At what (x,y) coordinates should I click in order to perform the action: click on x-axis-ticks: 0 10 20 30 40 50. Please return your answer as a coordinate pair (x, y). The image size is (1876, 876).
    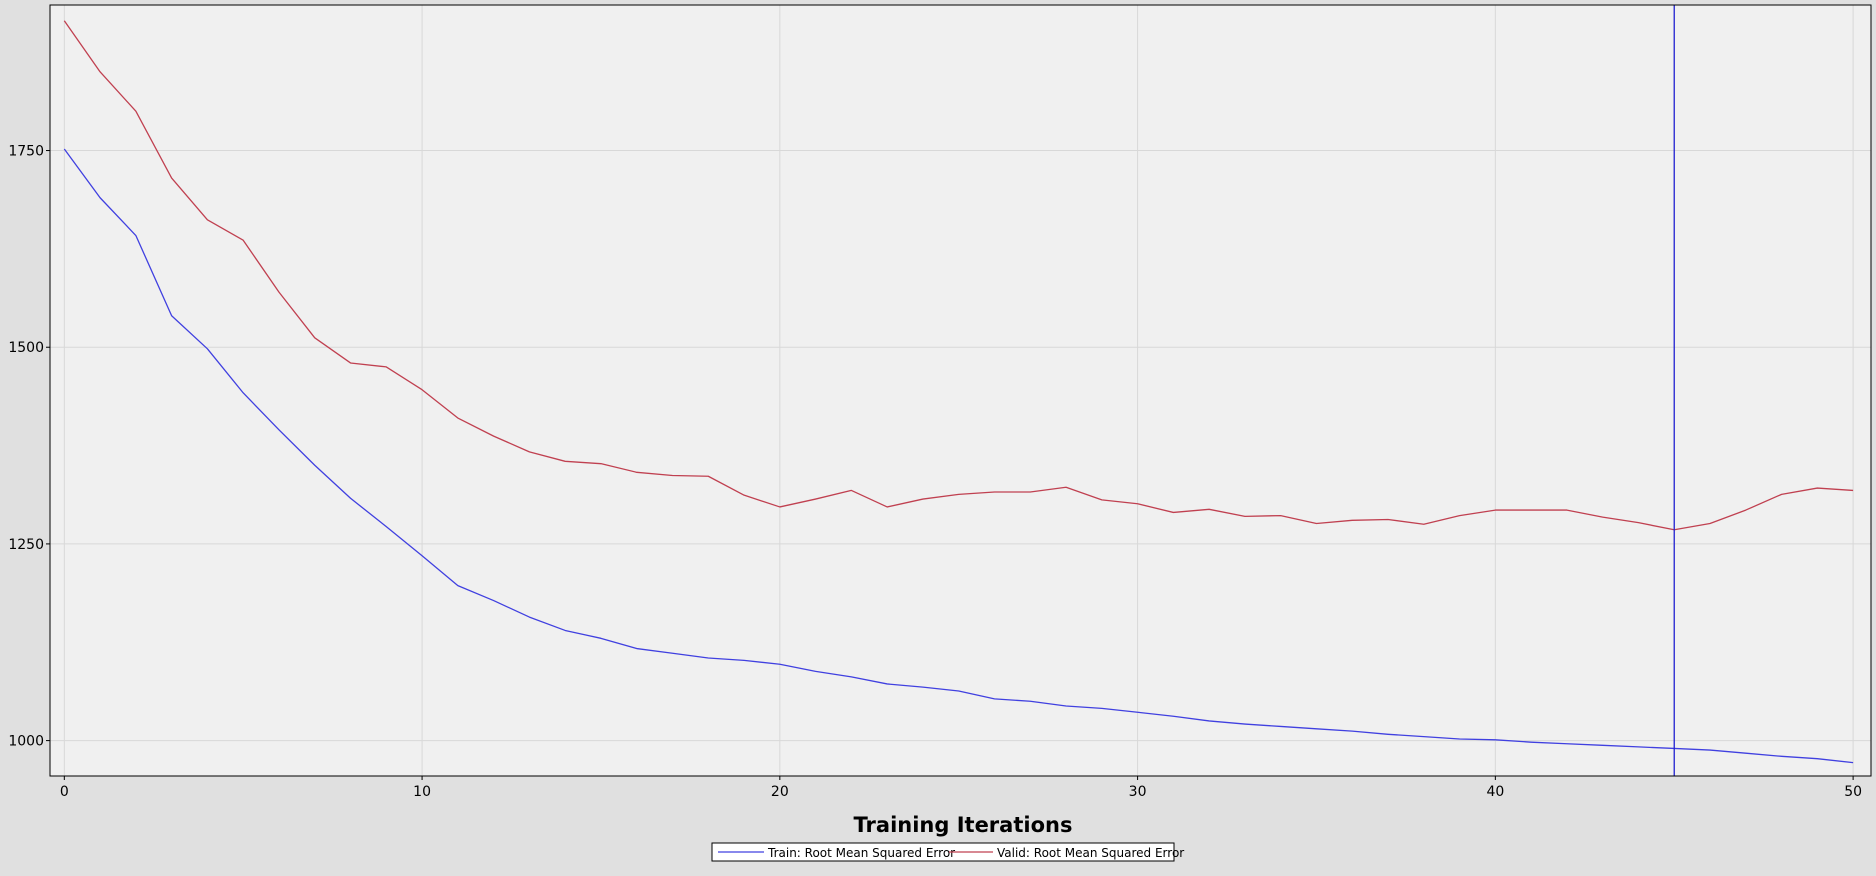
    Looking at the image, I should click on (961, 788).